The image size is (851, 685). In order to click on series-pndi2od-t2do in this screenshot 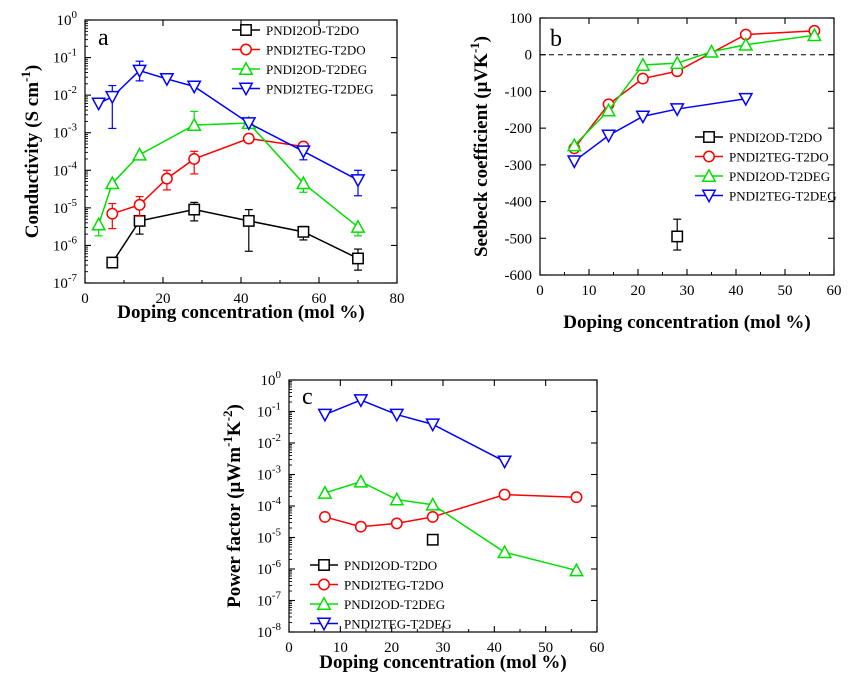, I will do `click(235, 236)`.